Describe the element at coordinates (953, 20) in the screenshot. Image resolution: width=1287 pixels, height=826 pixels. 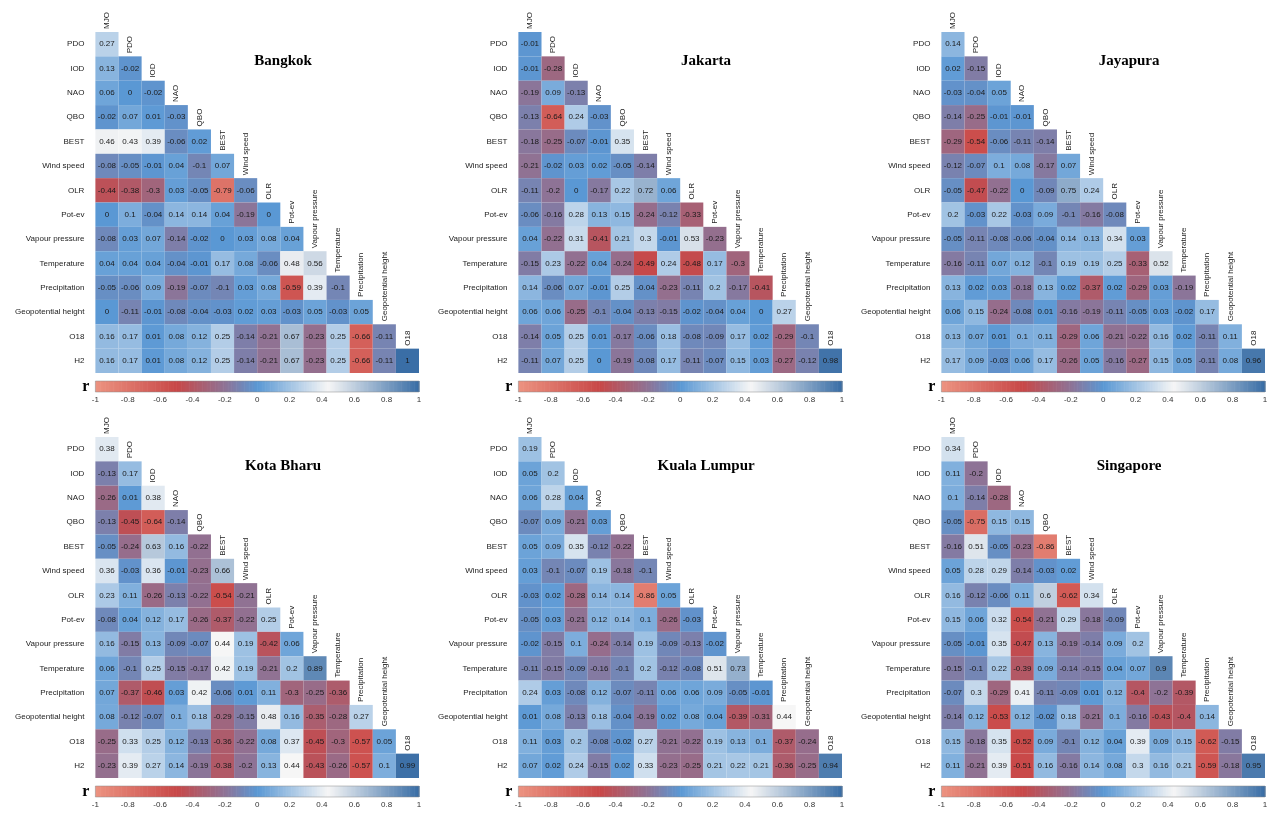
I see `x-tick-label: MJO` at that location.